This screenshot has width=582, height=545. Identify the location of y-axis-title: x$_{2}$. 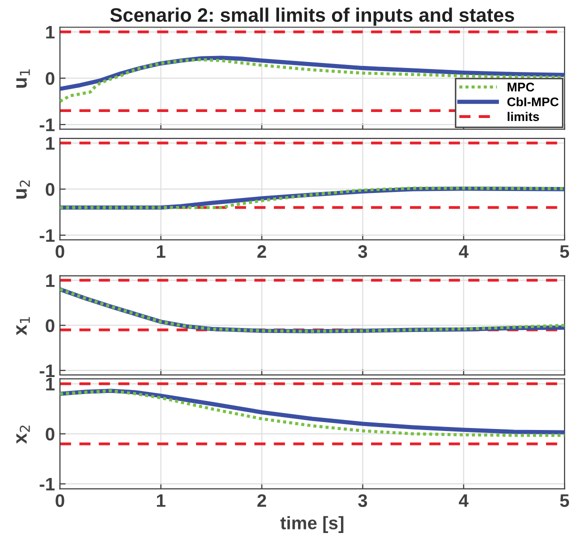
(23, 435).